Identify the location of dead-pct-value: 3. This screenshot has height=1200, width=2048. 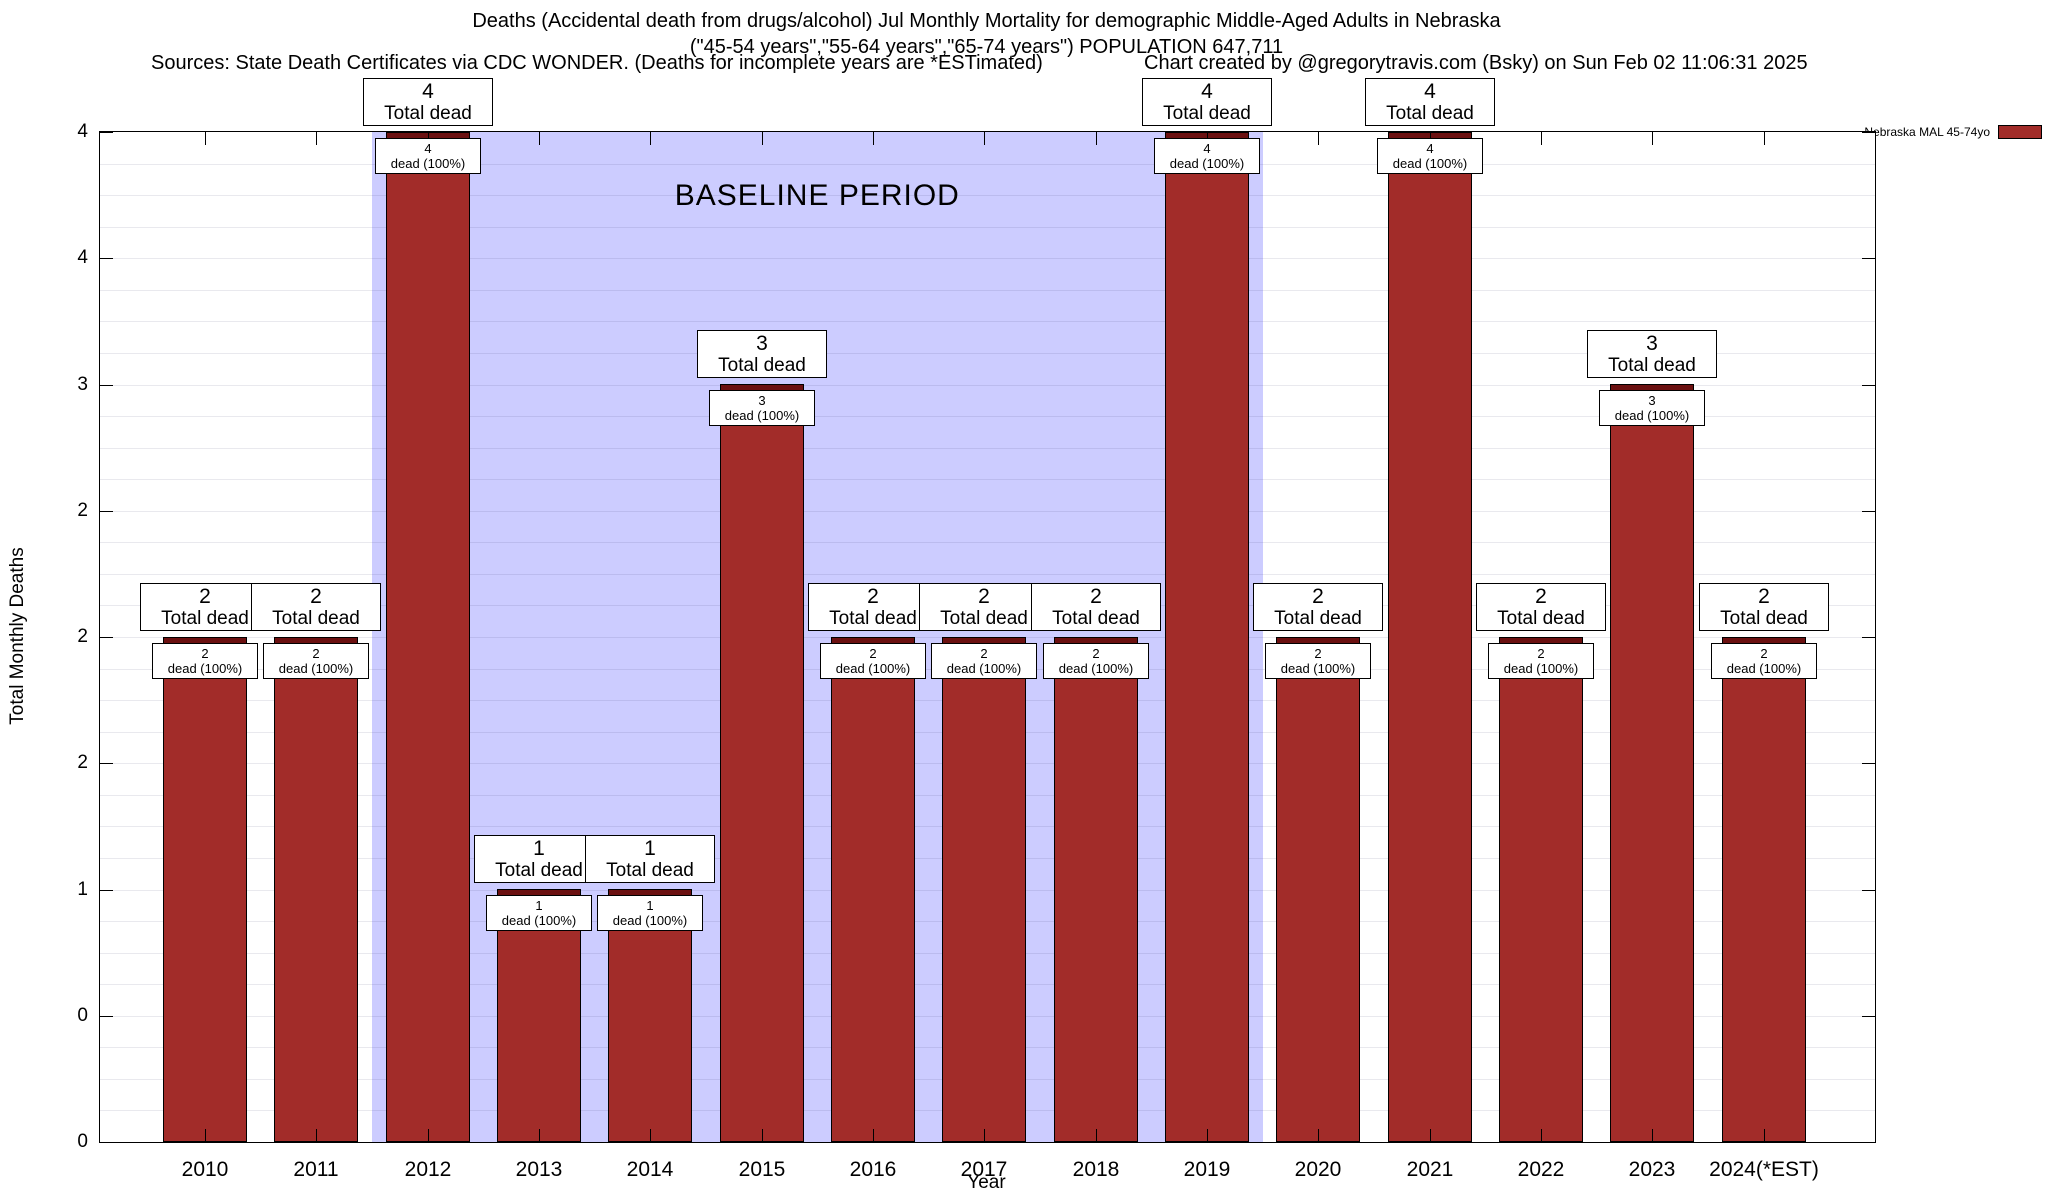
(1652, 400).